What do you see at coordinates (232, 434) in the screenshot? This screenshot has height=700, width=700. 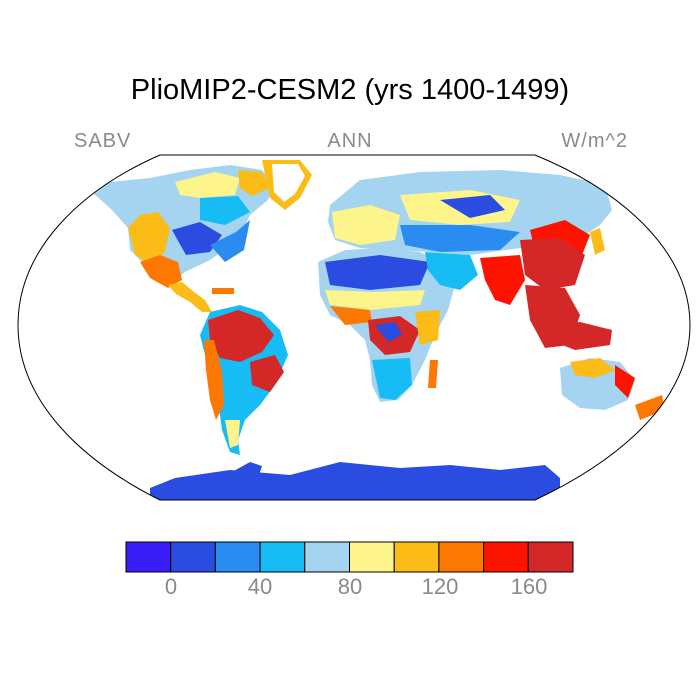 I see `patagonia-yellow` at bounding box center [232, 434].